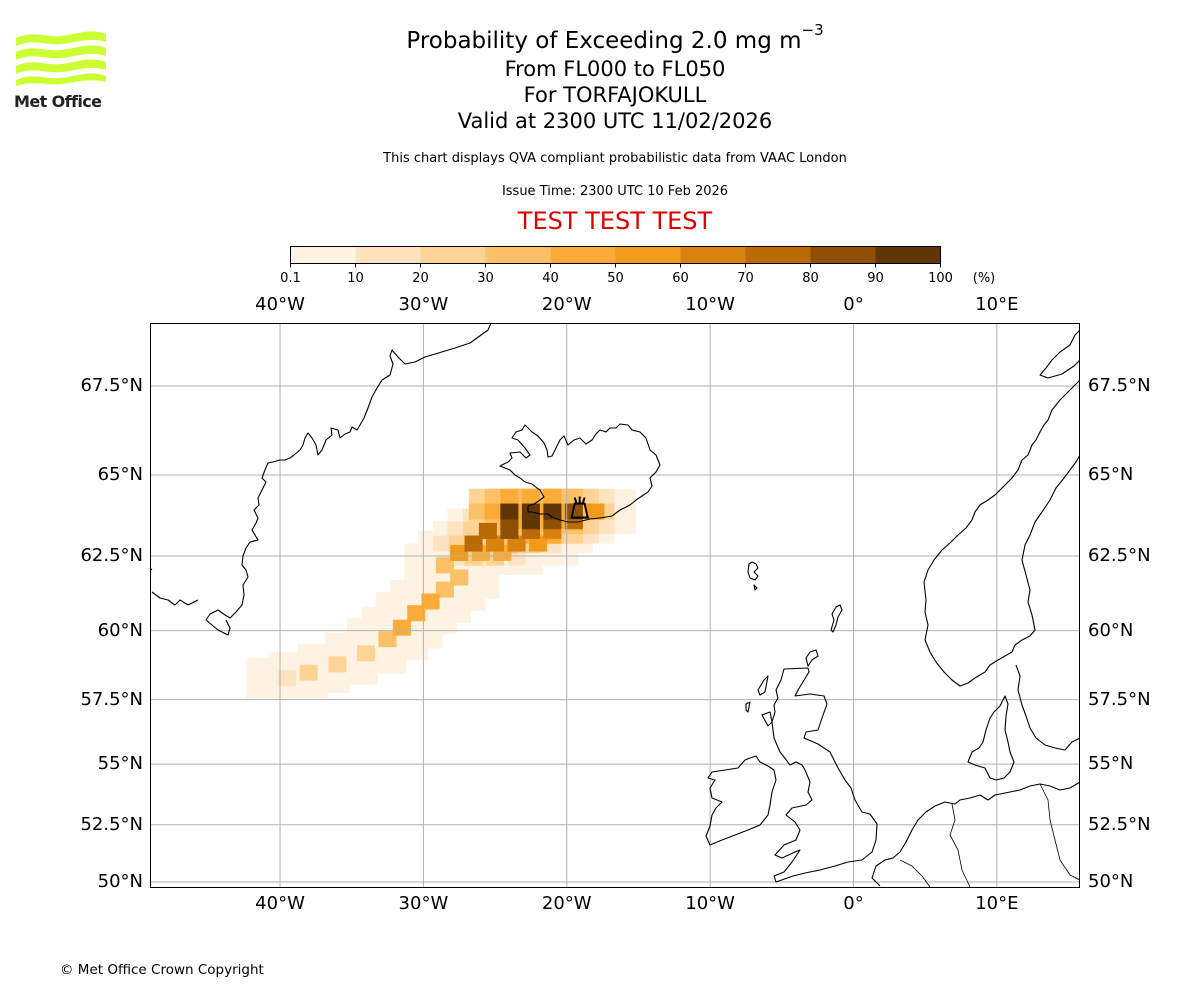  Describe the element at coordinates (745, 278) in the screenshot. I see `colorbar-tick-label: 70` at that location.